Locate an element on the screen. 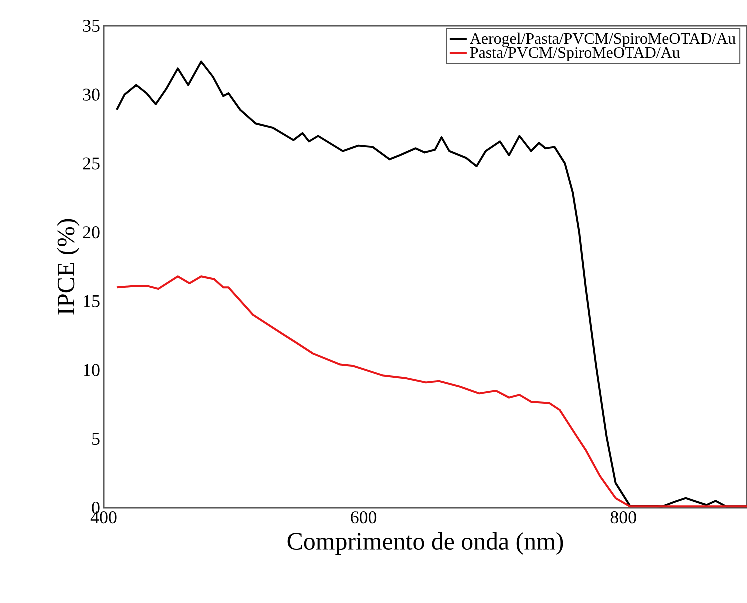 The image size is (747, 603). y-tick-label: 0 is located at coordinates (96, 508).